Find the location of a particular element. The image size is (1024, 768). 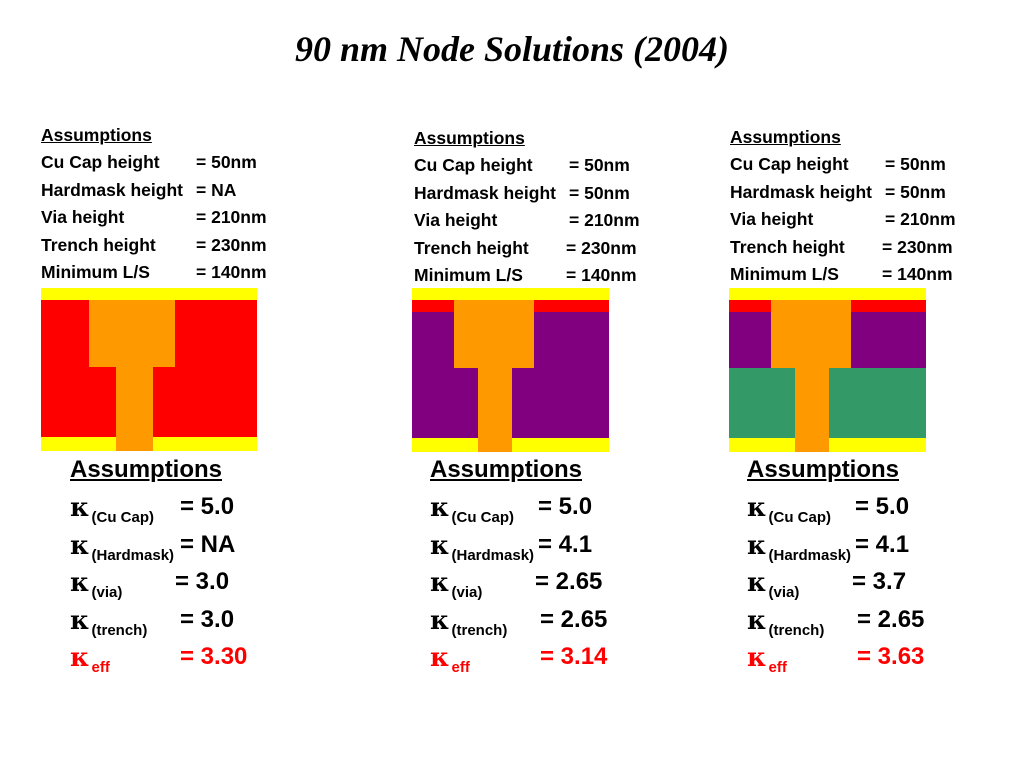

kappa-eff-value: = 3.63 is located at coordinates (891, 656).